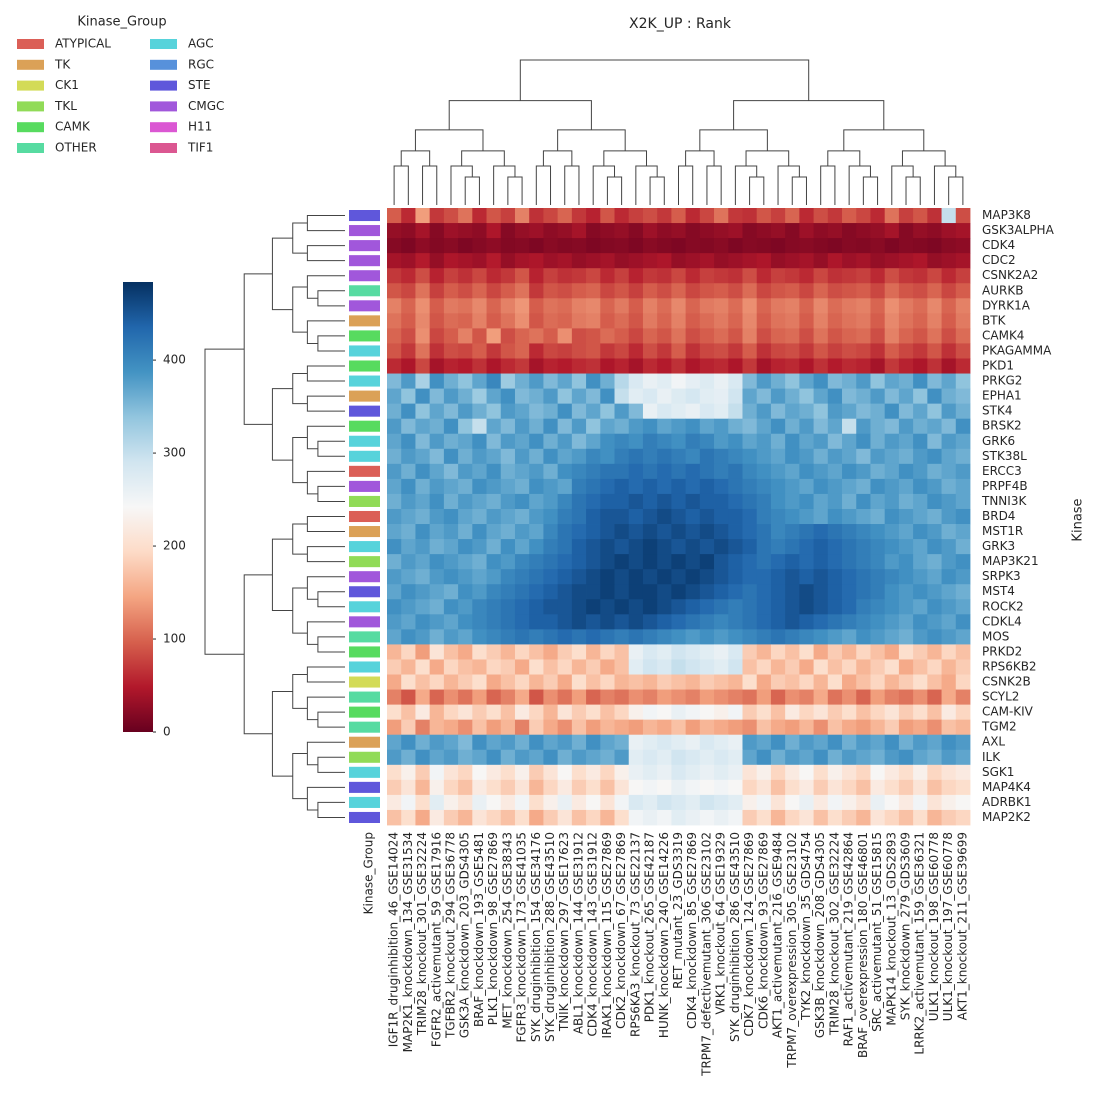  I want to click on row-color, so click(364, 306).